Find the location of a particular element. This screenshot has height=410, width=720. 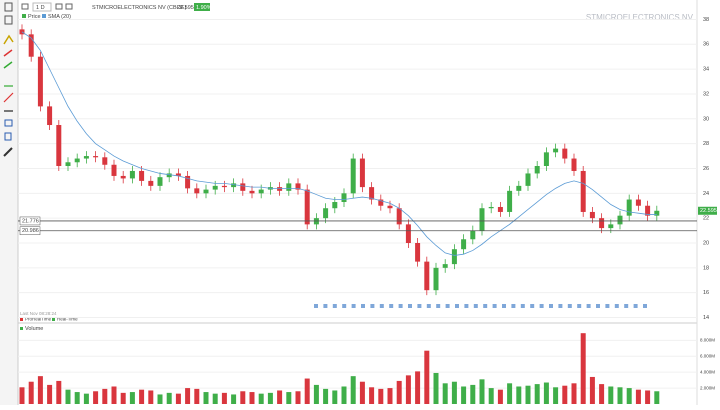

change-badge is located at coordinates (202, 7).